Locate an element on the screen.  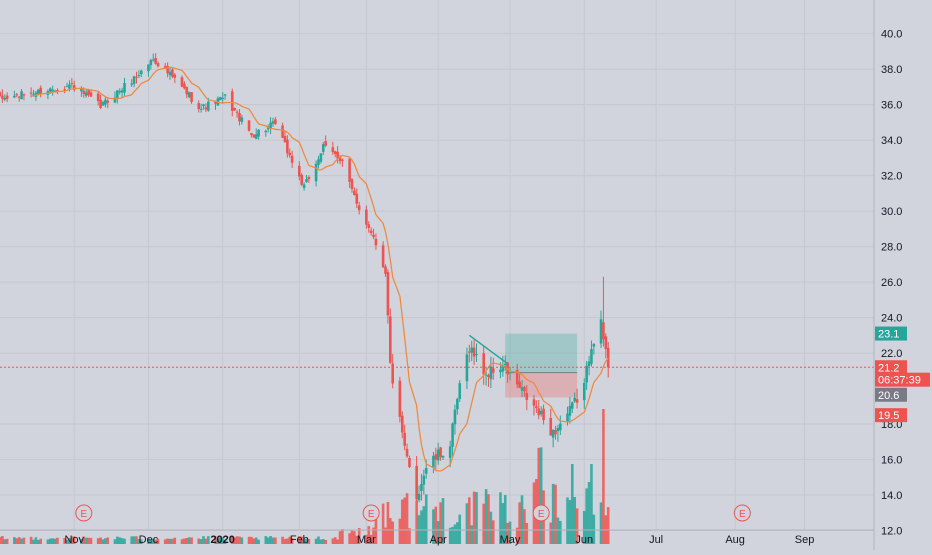
y-tick-label-3: 34.0 is located at coordinates (891, 141).